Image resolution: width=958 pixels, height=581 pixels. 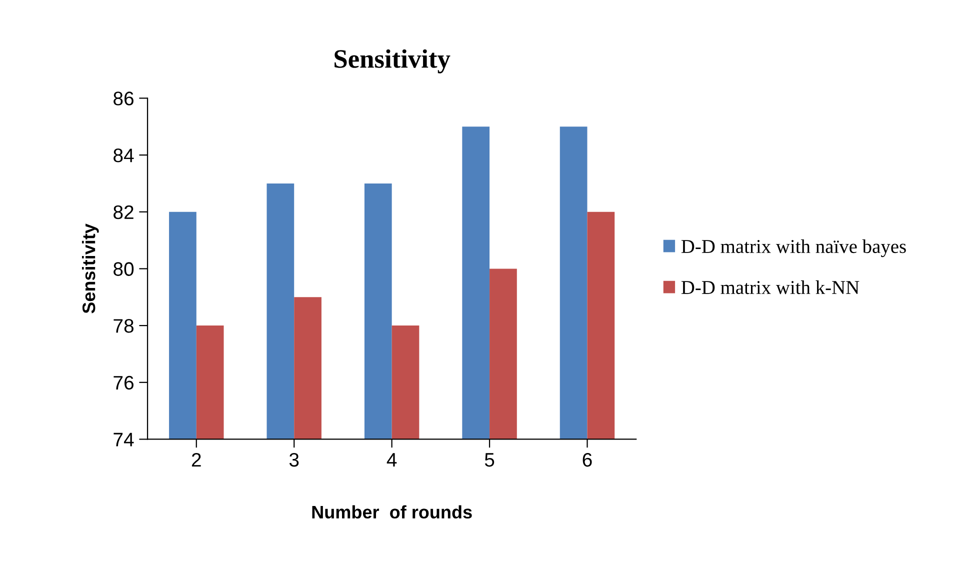 What do you see at coordinates (391, 460) in the screenshot?
I see `x-tick-label: 4` at bounding box center [391, 460].